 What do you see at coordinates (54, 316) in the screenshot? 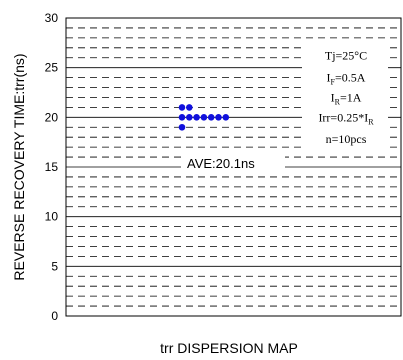
I see `y-tick-label: 0` at bounding box center [54, 316].